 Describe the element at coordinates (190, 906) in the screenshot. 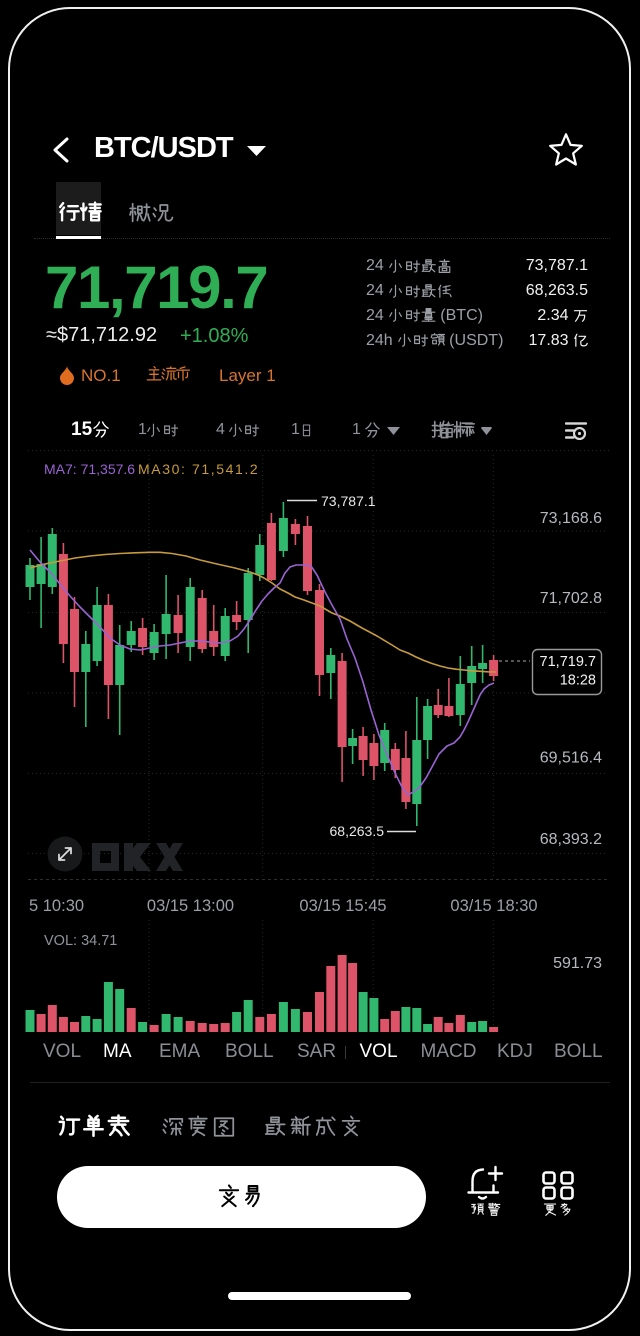

I see `svg-text: 03/15 13:00` at that location.